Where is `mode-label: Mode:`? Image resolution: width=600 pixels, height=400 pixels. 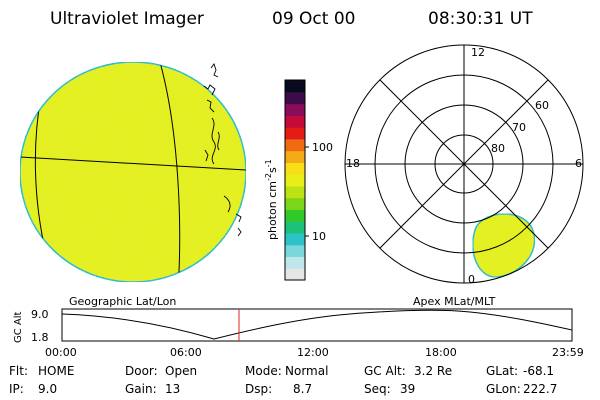
mode-label: Mode: is located at coordinates (263, 371).